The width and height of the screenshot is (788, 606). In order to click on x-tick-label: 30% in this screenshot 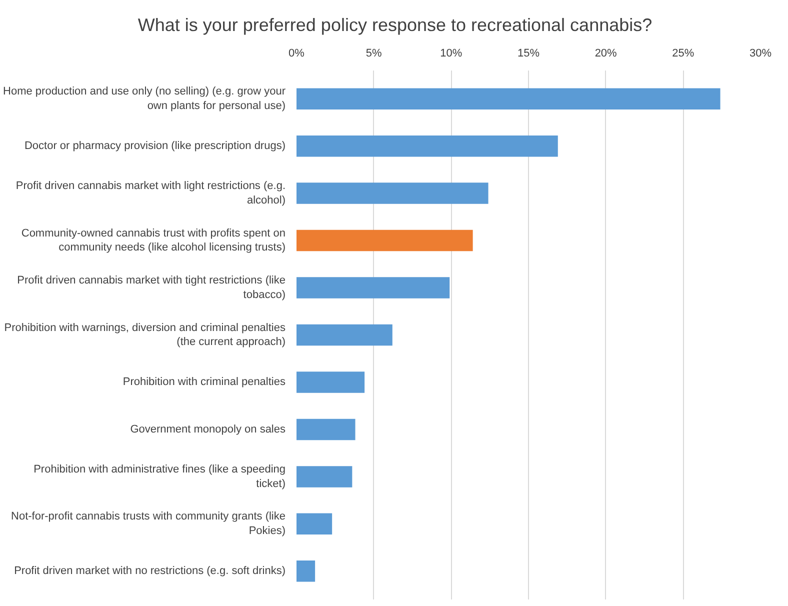, I will do `click(760, 54)`.